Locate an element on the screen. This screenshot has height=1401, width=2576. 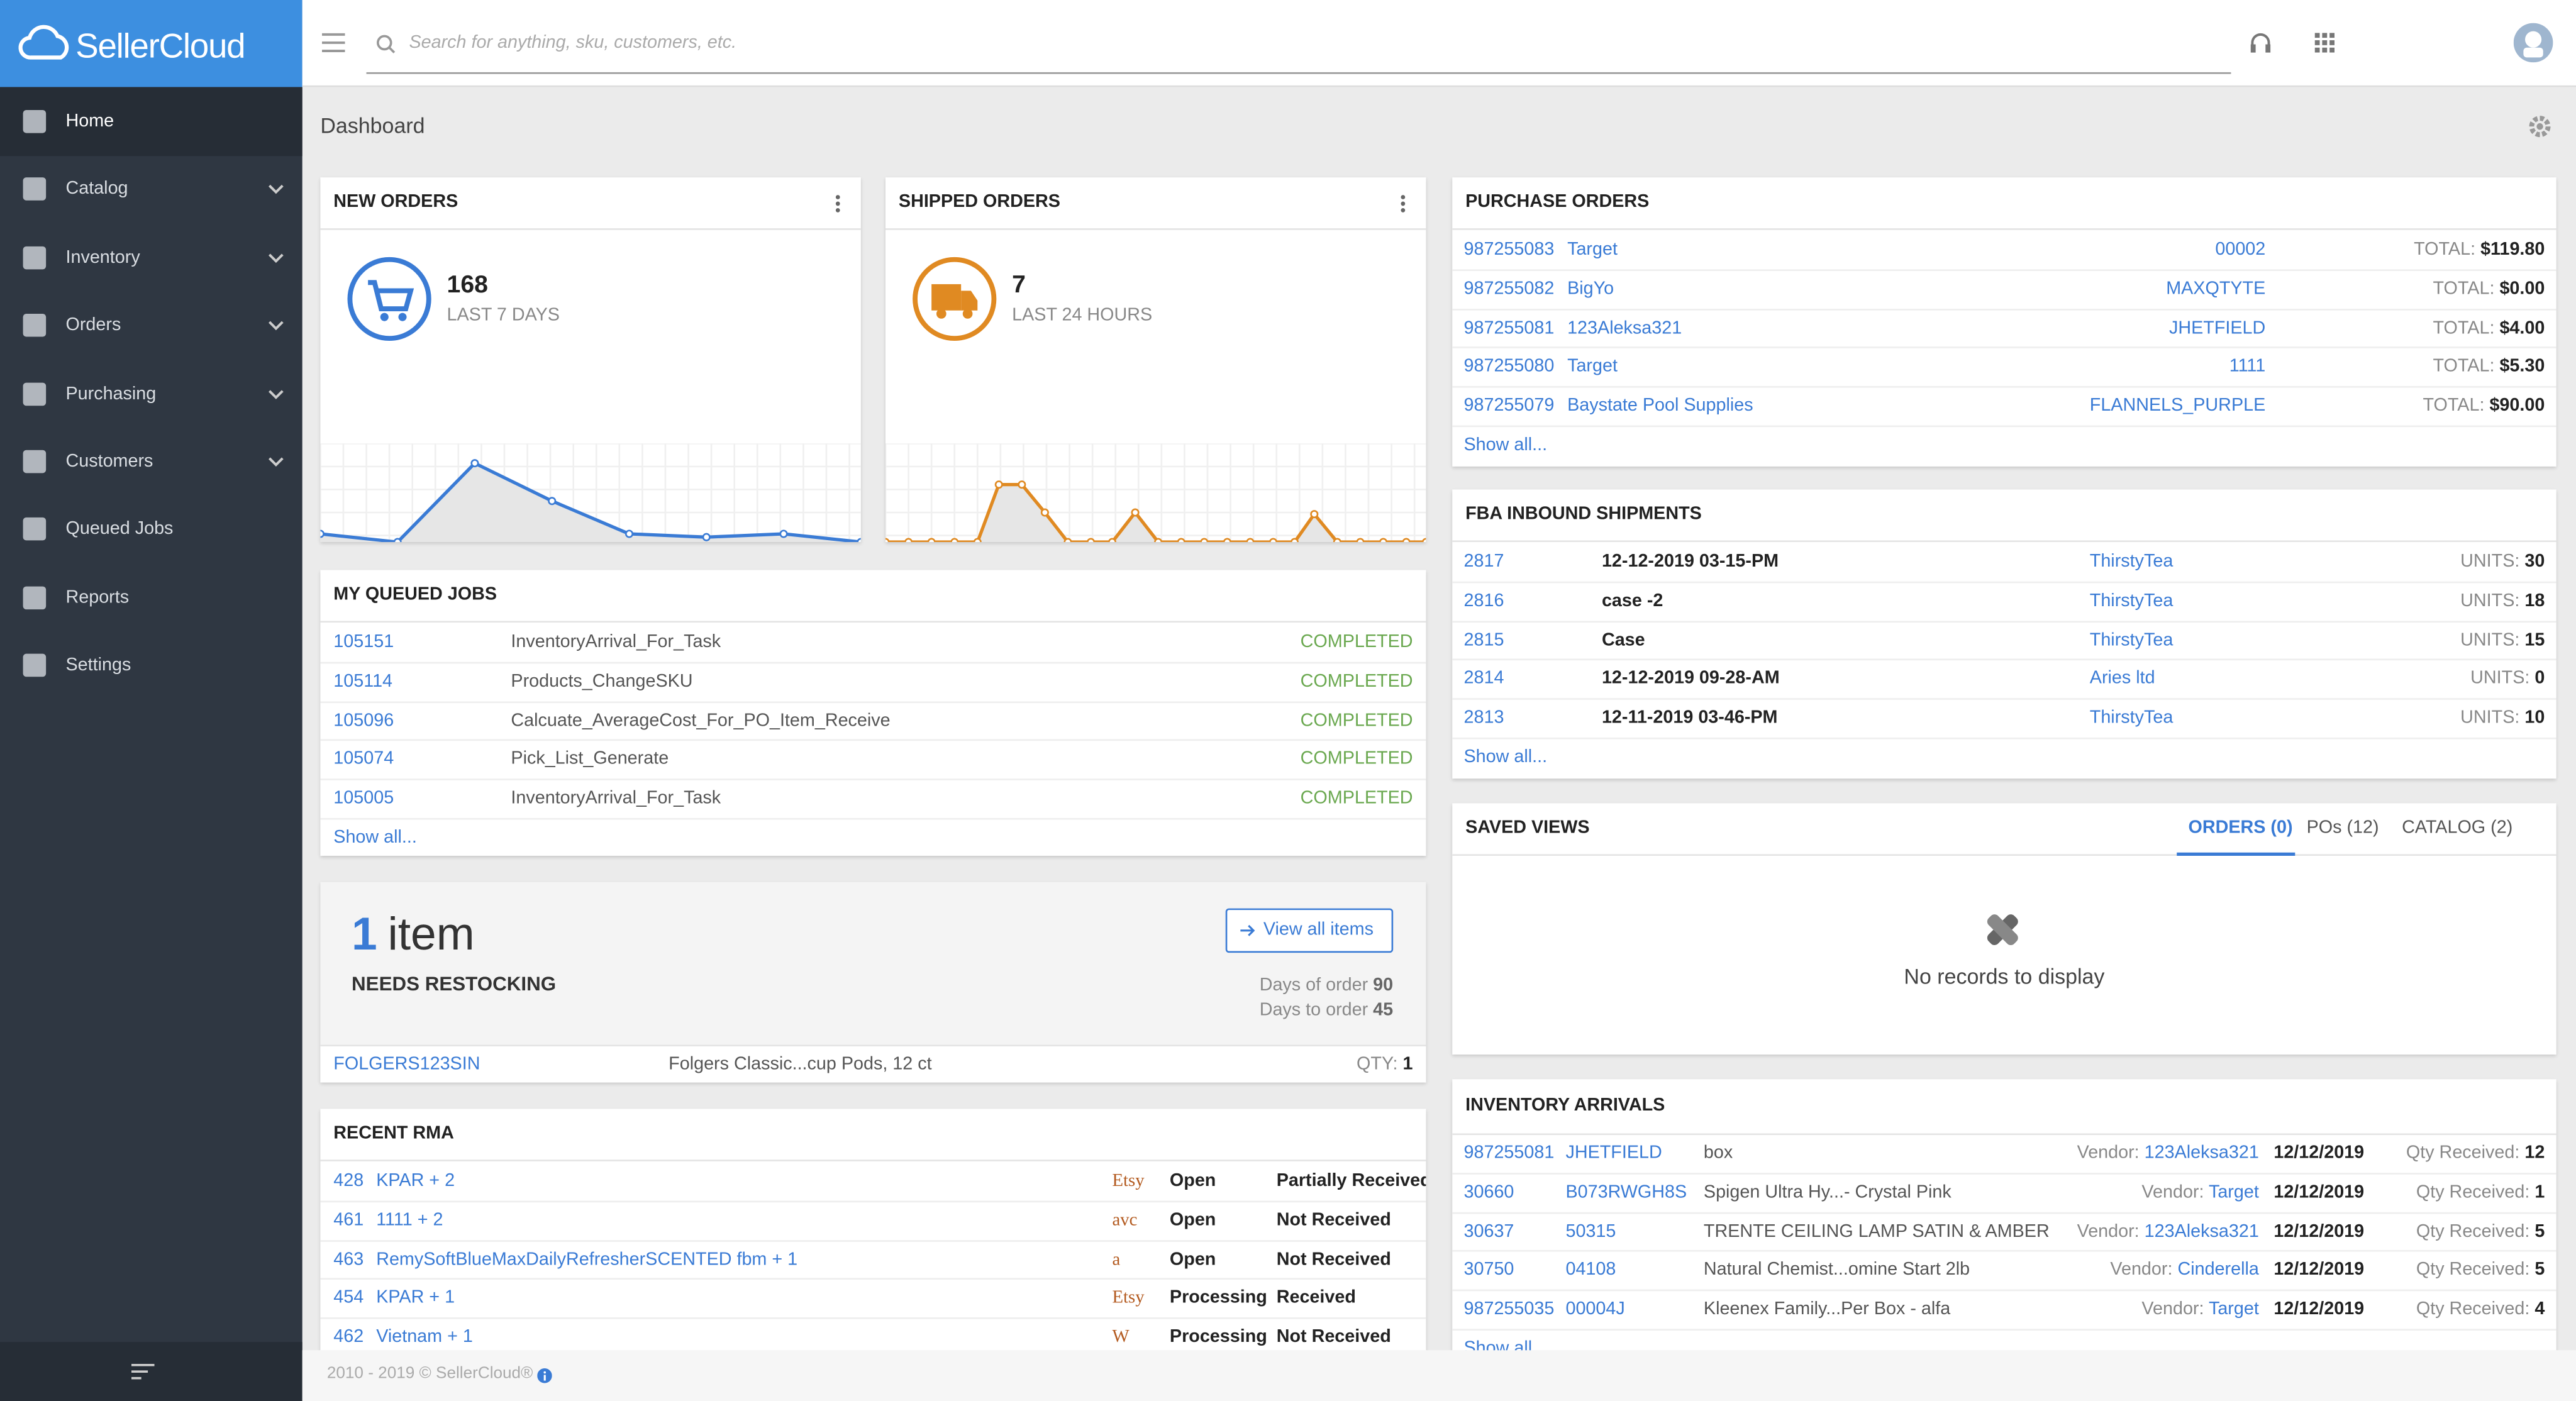
qty-received: Qty Received: 4 is located at coordinates (2134, 1309).